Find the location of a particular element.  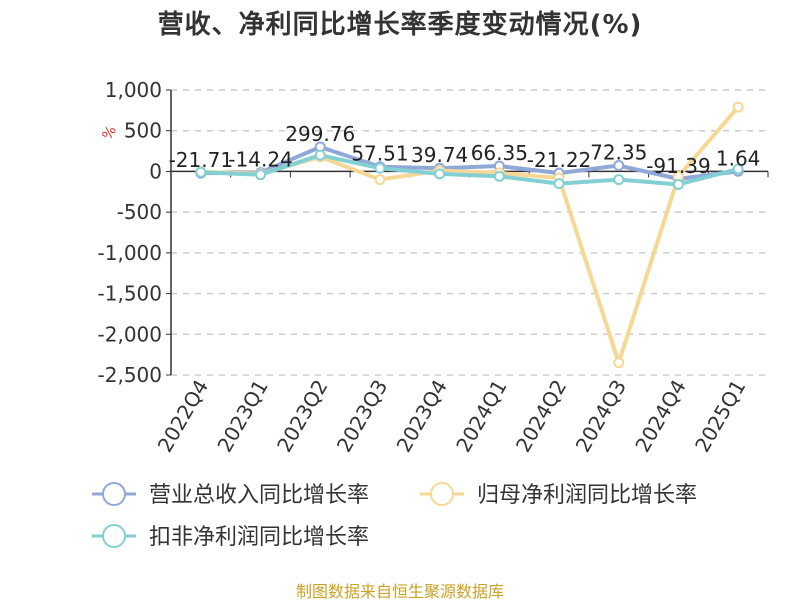

x-tick-label: 2023Q3 is located at coordinates (362, 416).